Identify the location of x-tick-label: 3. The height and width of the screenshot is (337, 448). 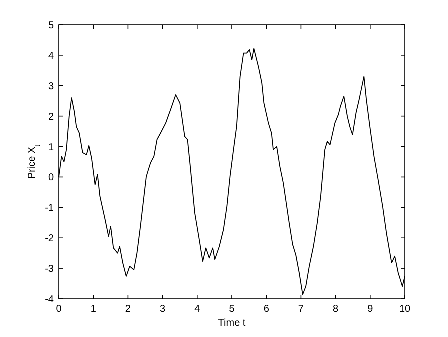
(163, 309).